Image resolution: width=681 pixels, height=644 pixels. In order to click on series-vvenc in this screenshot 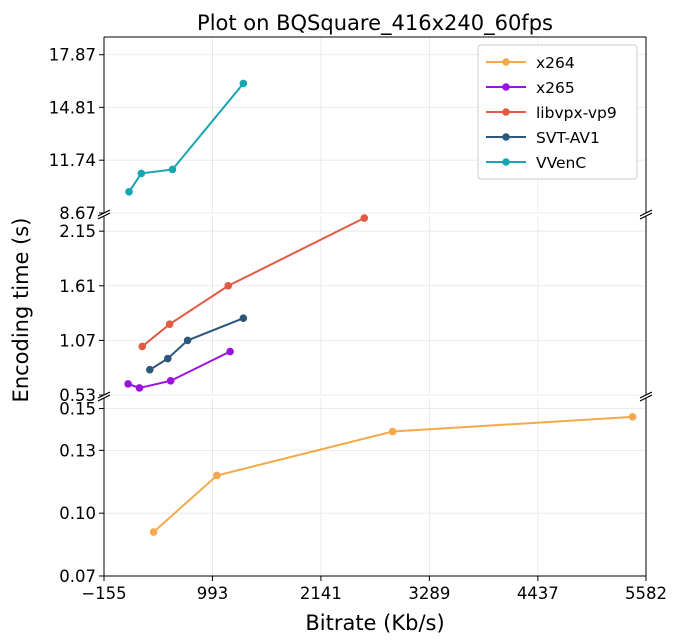, I will do `click(186, 137)`.